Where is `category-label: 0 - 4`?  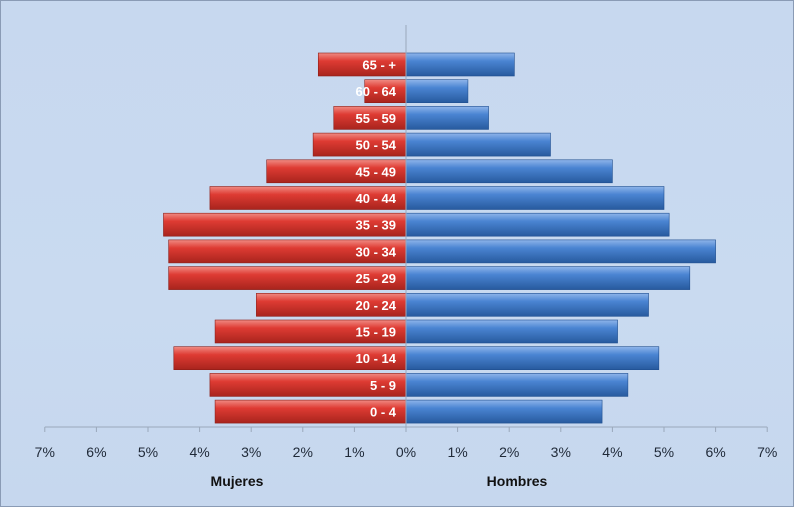 category-label: 0 - 4 is located at coordinates (383, 412).